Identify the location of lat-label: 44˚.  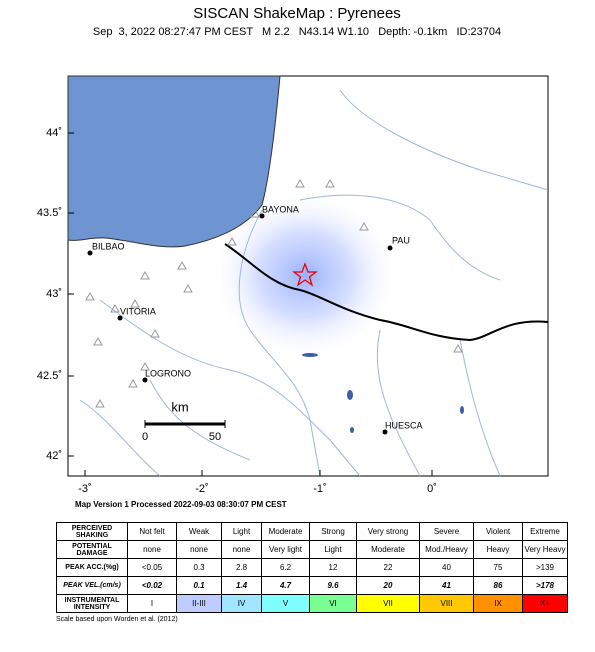
(54, 133).